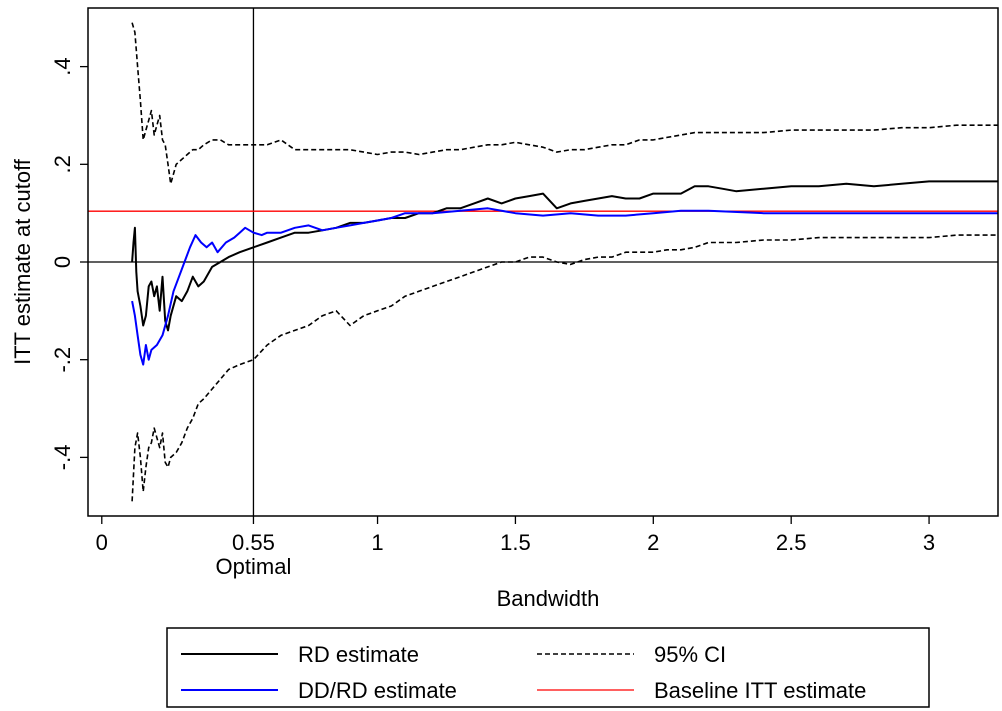  Describe the element at coordinates (690, 654) in the screenshot. I see `legend-label-ci: 95% CI` at that location.